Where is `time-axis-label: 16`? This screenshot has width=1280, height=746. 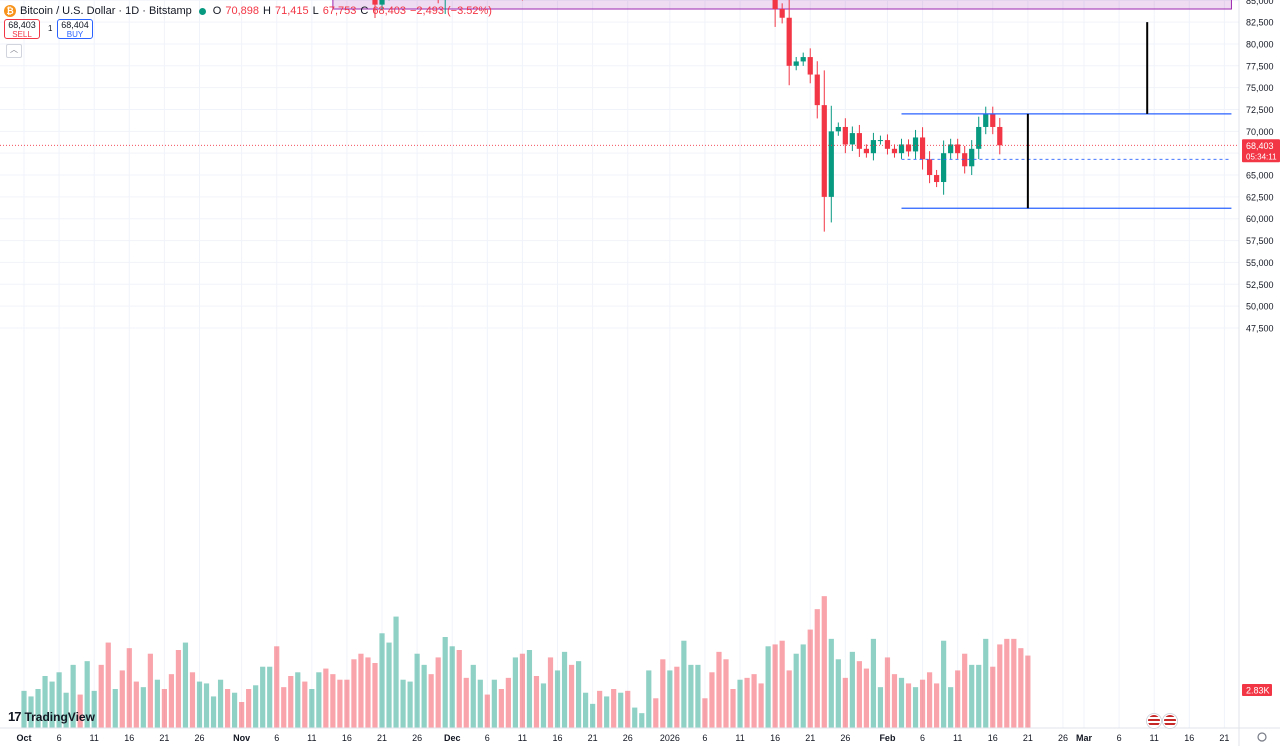
time-axis-label: 16 is located at coordinates (775, 738).